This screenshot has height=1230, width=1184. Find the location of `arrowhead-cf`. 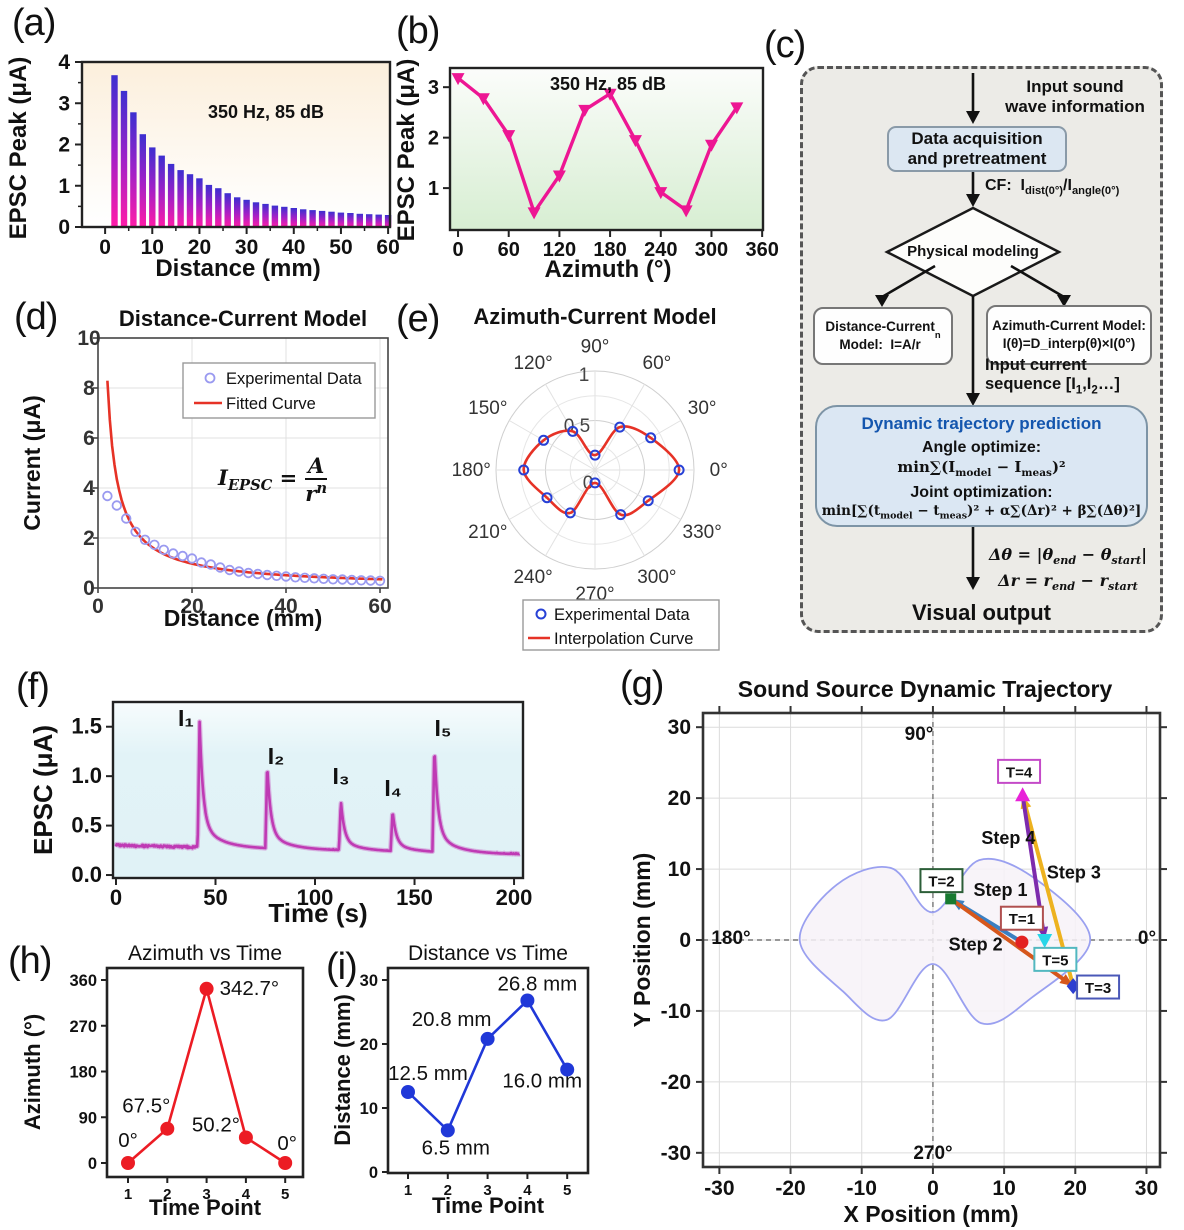

arrowhead-cf is located at coordinates (973, 200).